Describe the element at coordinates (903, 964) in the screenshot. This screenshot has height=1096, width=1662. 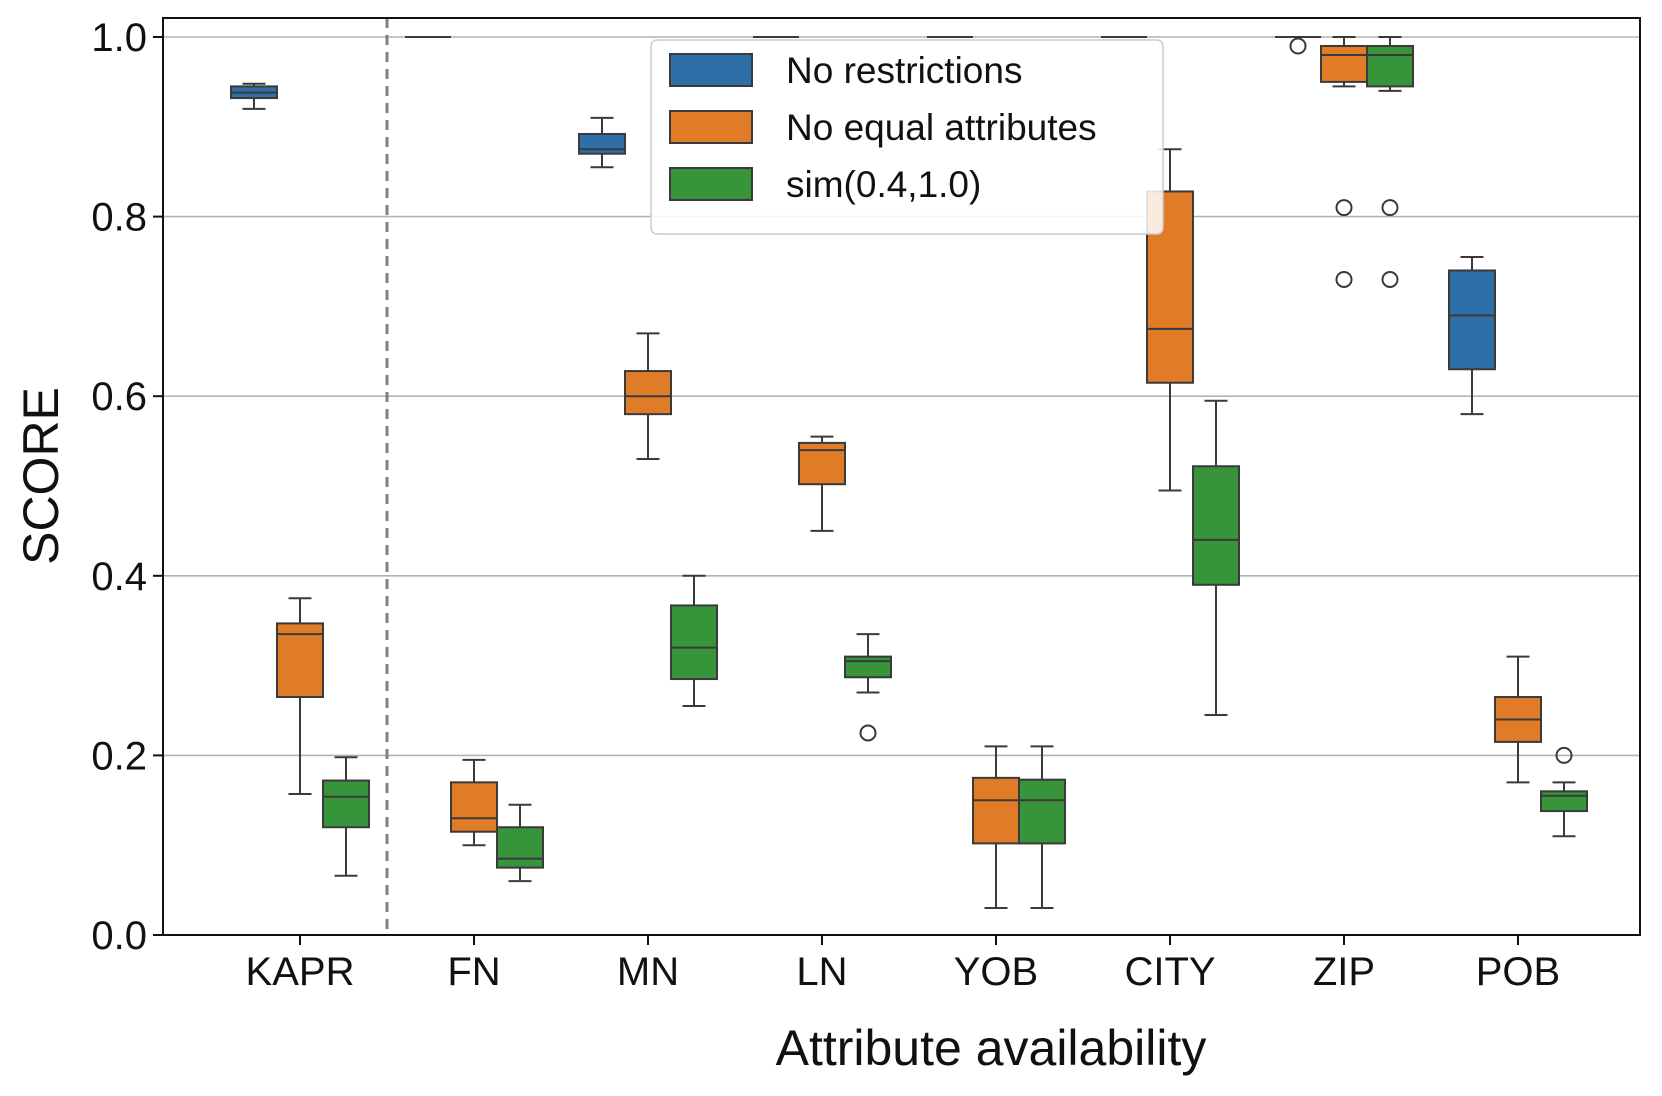
I see `x-axis-ticks: KAPR FN MN LN YOB CITY ZIP POB` at that location.